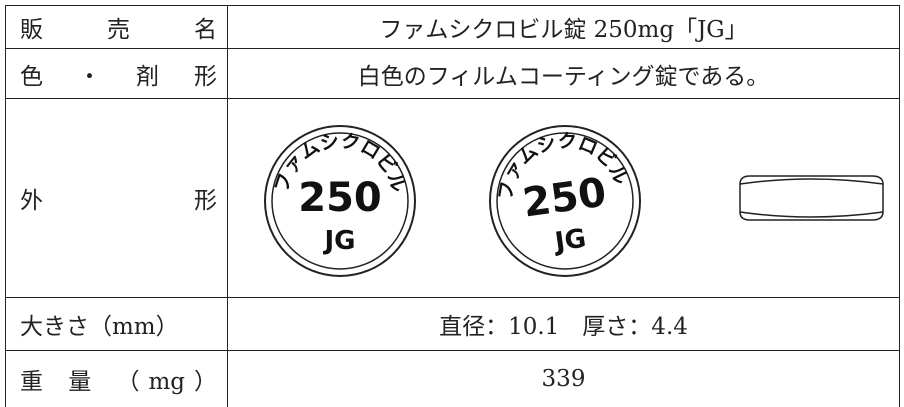  Describe the element at coordinates (563, 30) in the screenshot. I see `row-value: ファムシクロビル錠 250mg「JG」` at that location.